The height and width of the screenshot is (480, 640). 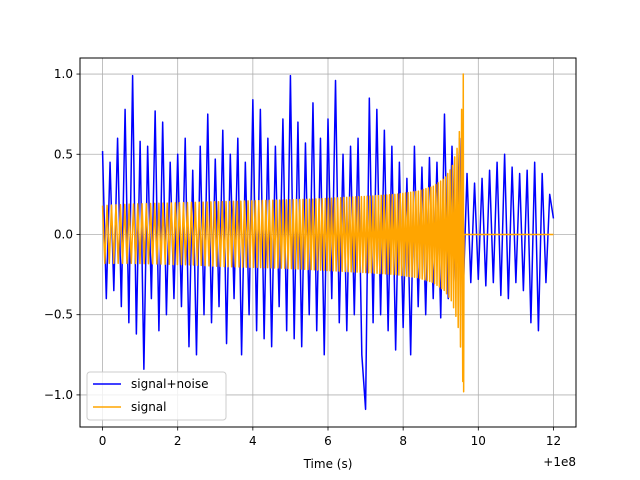 I want to click on x-tick-label: 10, so click(x=478, y=441).